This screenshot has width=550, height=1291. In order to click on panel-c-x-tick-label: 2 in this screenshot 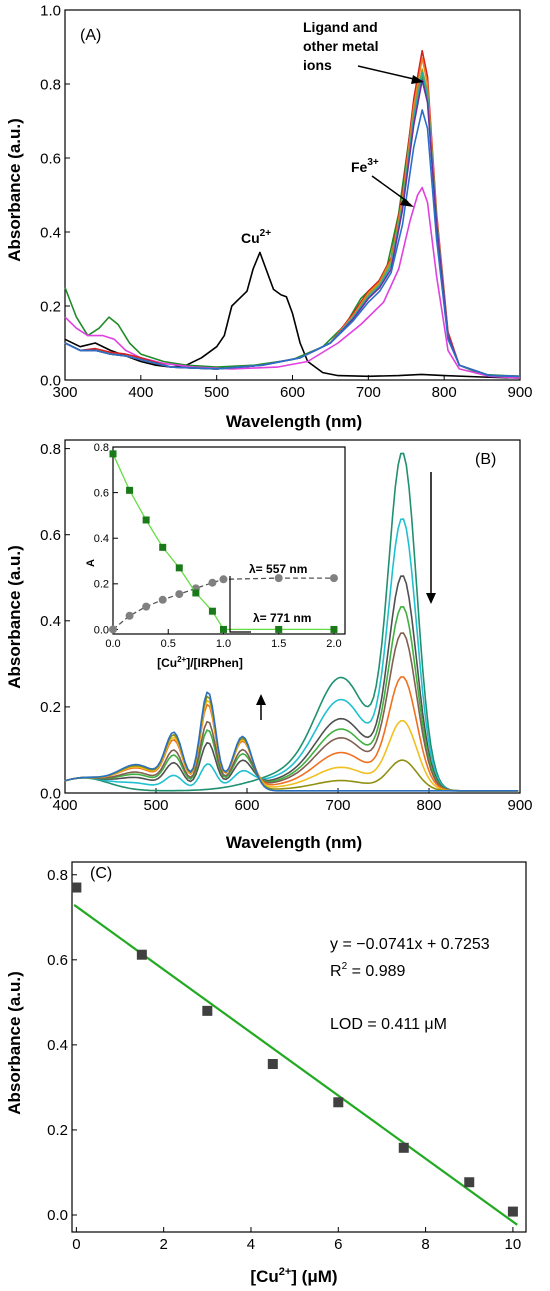, I will do `click(164, 1244)`.